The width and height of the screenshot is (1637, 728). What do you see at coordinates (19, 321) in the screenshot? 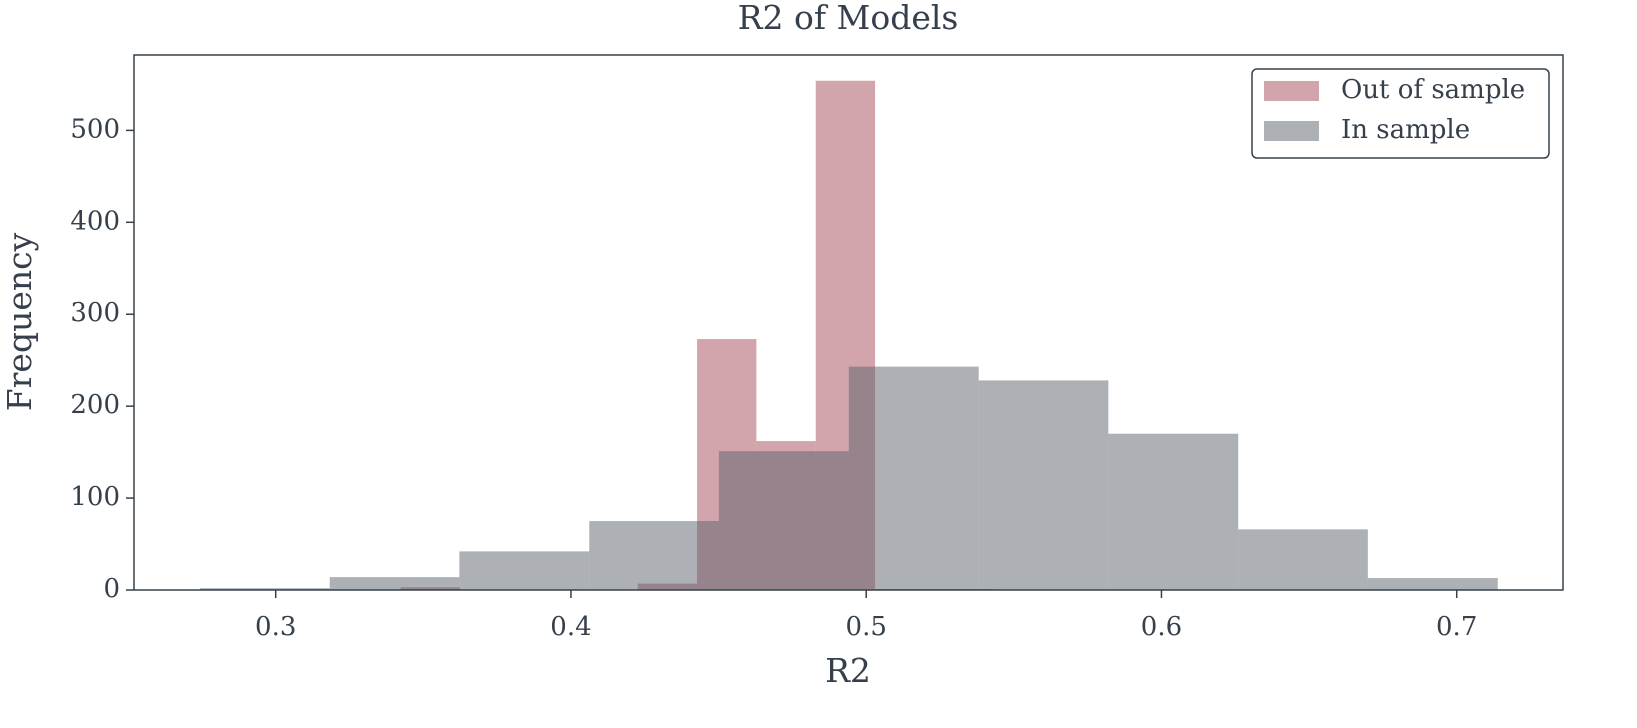
I see `y-axis-label: Frequency` at bounding box center [19, 321].